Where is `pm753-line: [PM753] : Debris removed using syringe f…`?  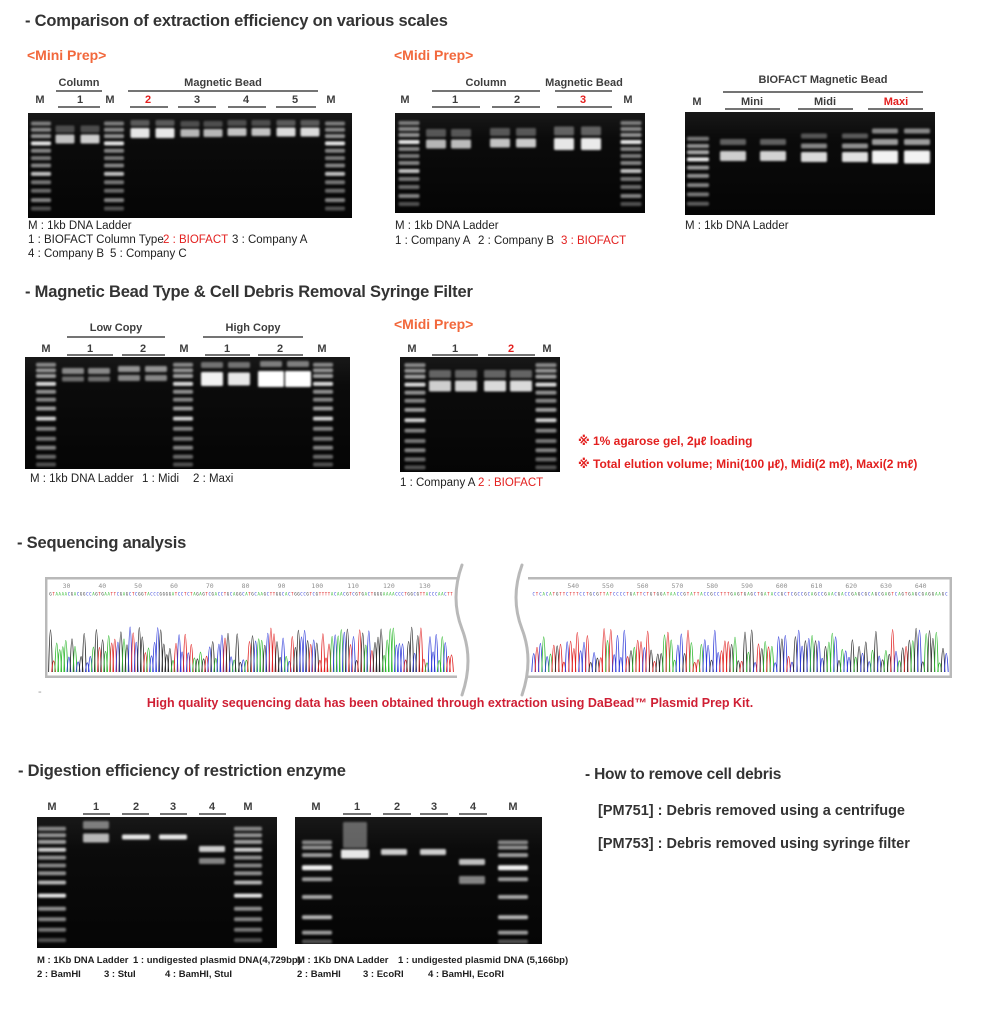 pm753-line: [PM753] : Debris removed using syringe f… is located at coordinates (754, 844).